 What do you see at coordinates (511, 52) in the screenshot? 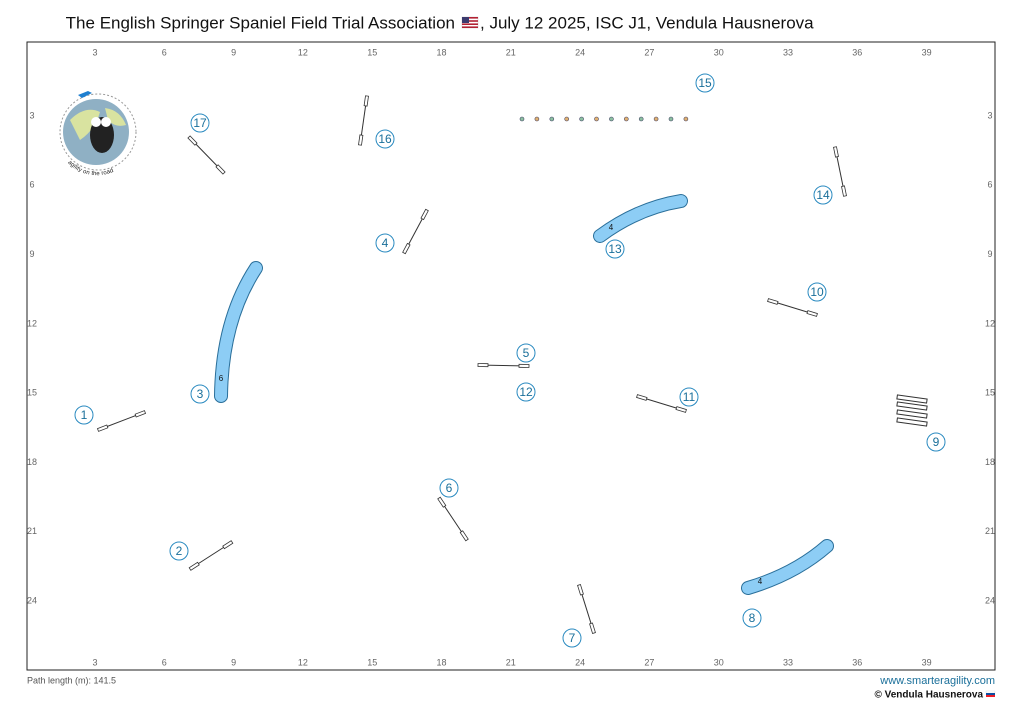
I see `x-ruler-label: 21` at bounding box center [511, 52].